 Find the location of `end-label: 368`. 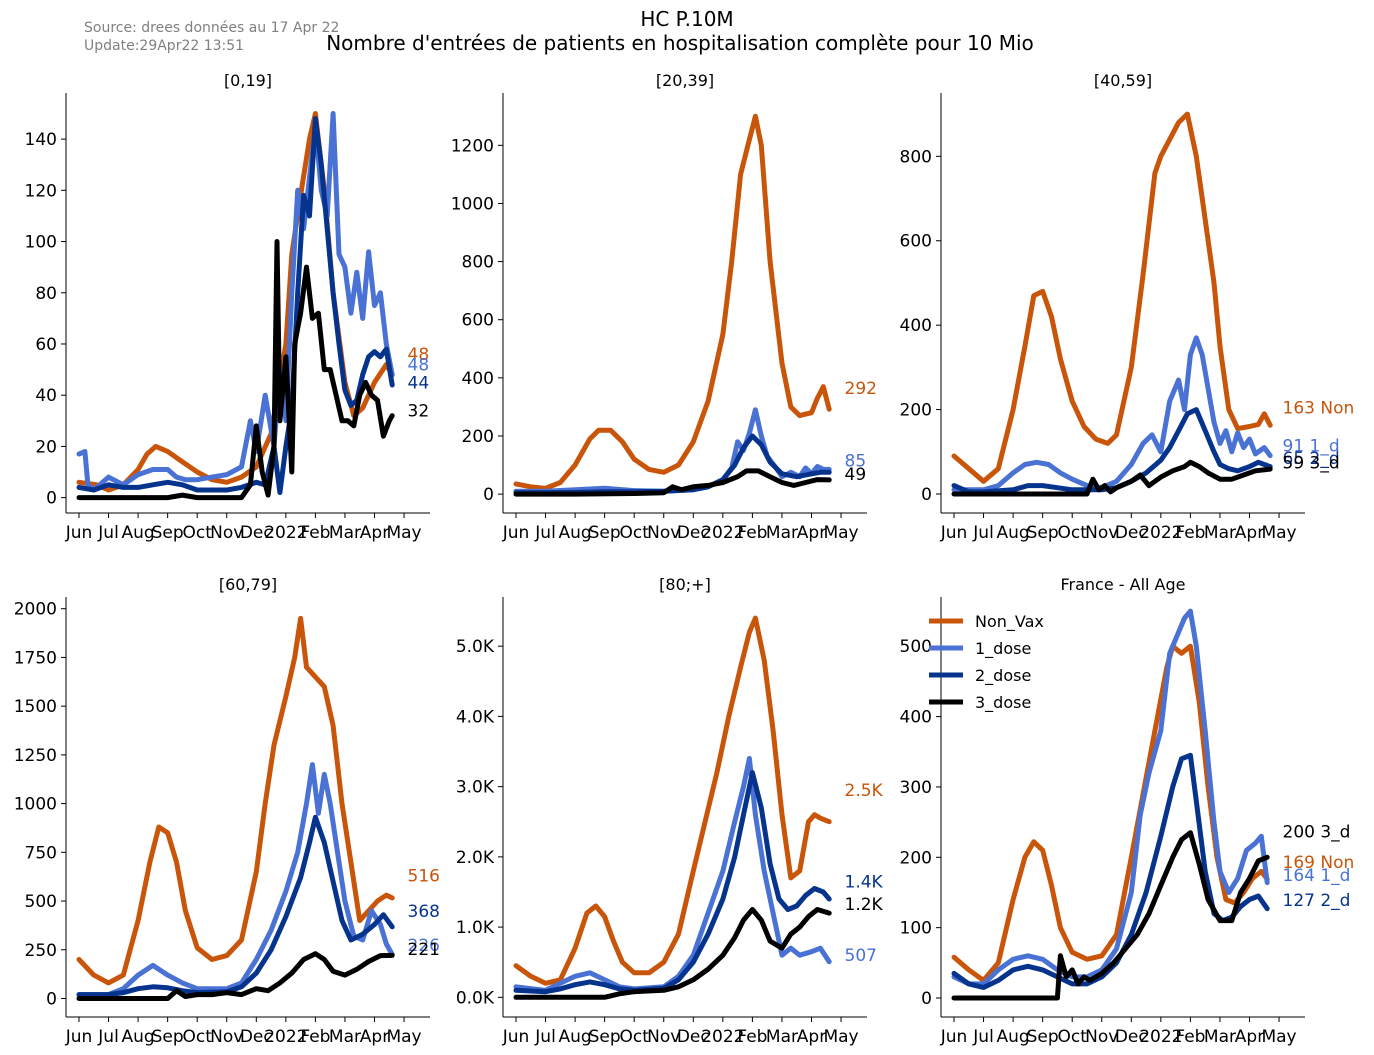

end-label: 368 is located at coordinates (424, 912).